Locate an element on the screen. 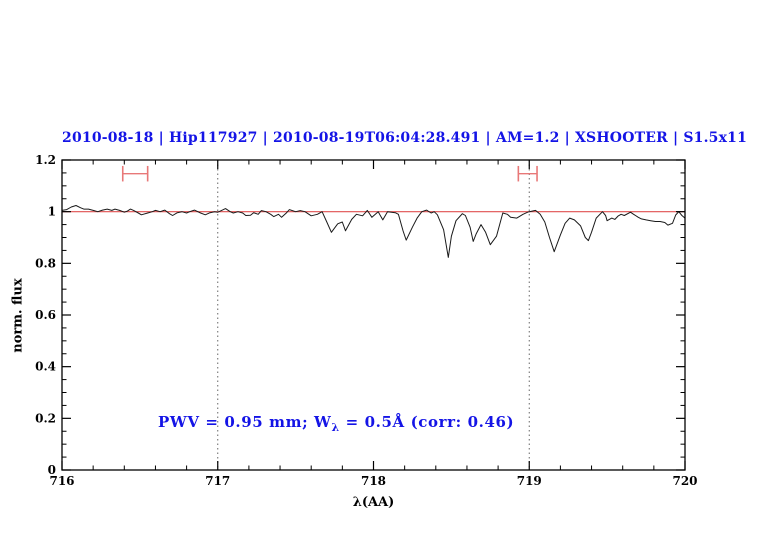  y-tick-label: 0.6 is located at coordinates (45, 315).